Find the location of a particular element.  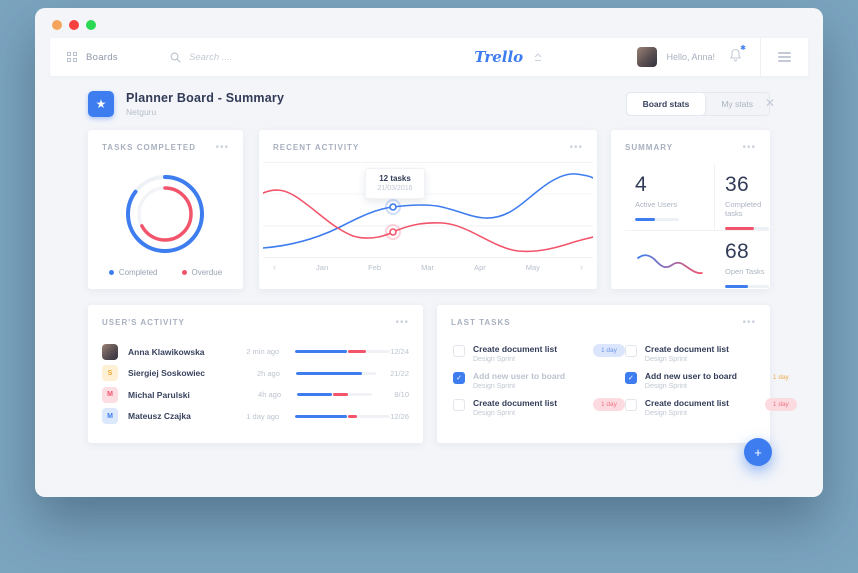

activity-line-chart is located at coordinates (428, 210).